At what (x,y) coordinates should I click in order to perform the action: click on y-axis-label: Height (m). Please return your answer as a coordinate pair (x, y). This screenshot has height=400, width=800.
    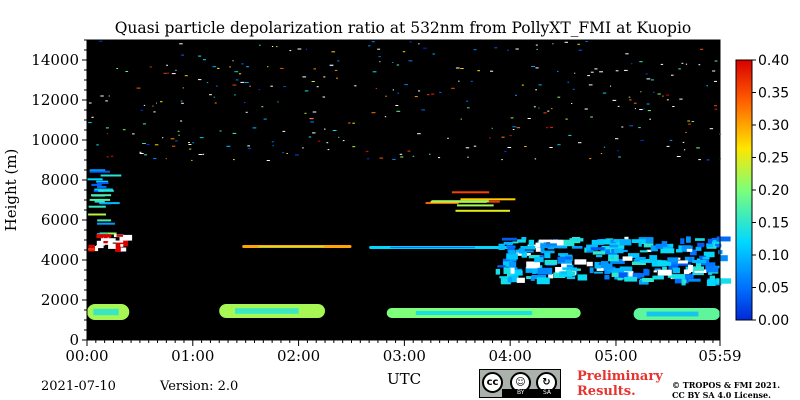
    Looking at the image, I should click on (11, 190).